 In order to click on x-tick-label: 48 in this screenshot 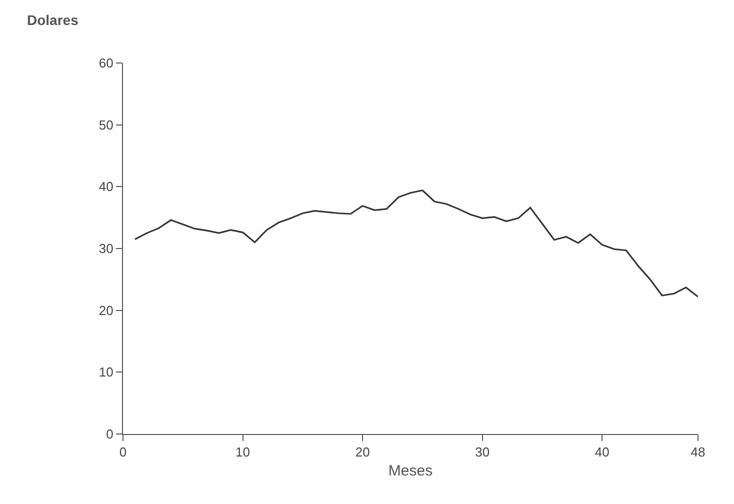, I will do `click(698, 452)`.